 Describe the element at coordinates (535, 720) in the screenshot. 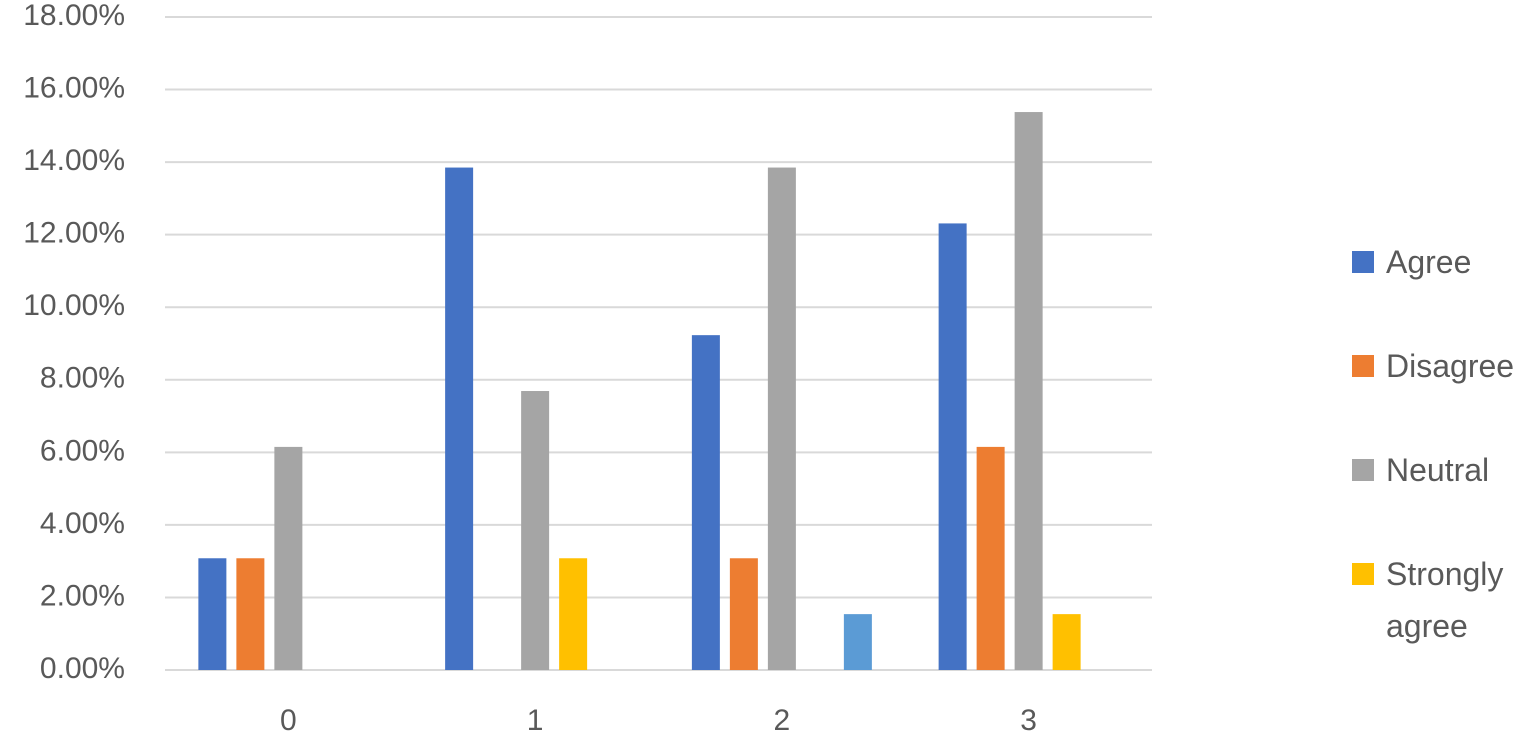

I see `x-tick-label: 1` at that location.